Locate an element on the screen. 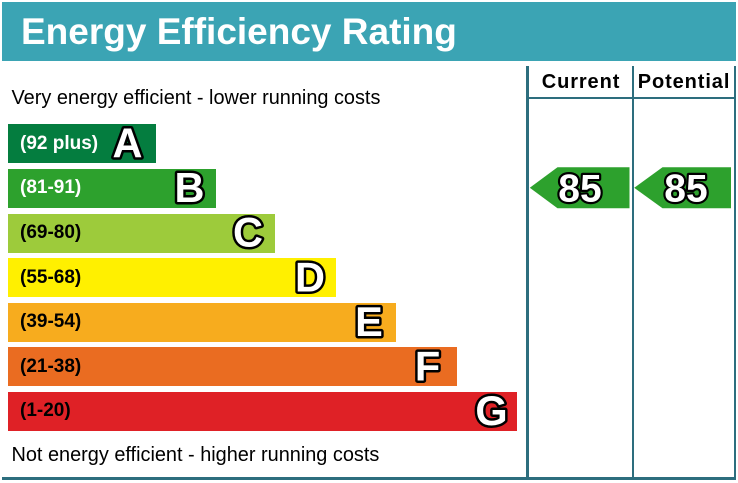  svg-text: A is located at coordinates (128, 143).